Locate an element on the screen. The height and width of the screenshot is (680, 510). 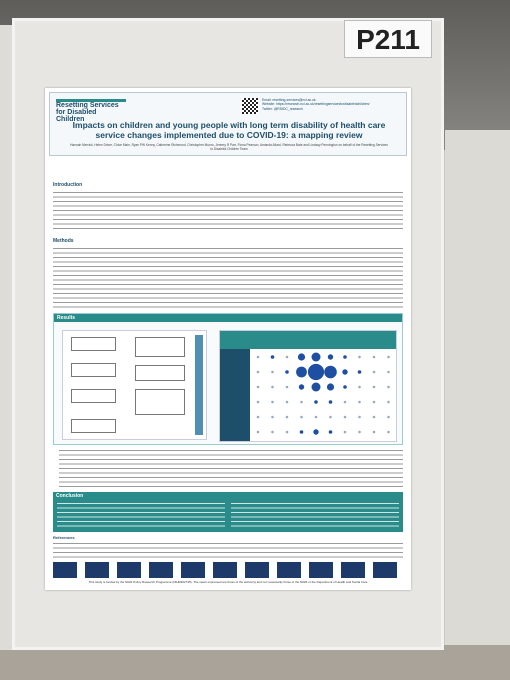
qr-code is located at coordinates (250, 106).